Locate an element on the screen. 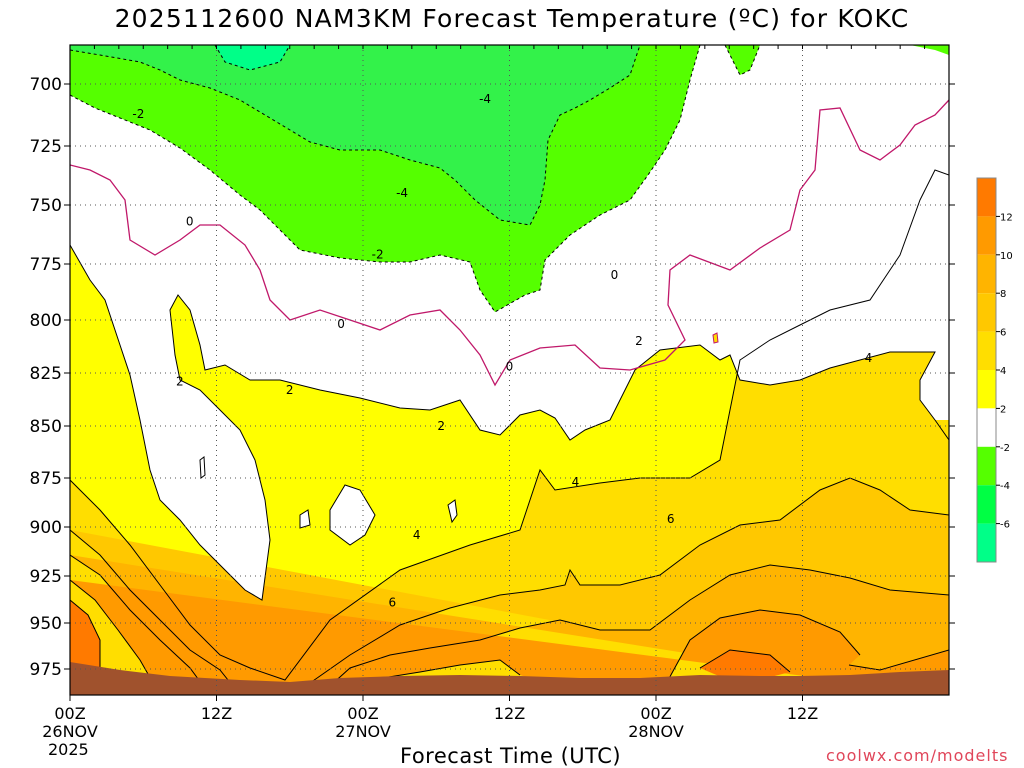 The height and width of the screenshot is (768, 1024). y-tick-label: 850 is located at coordinates (46, 427).